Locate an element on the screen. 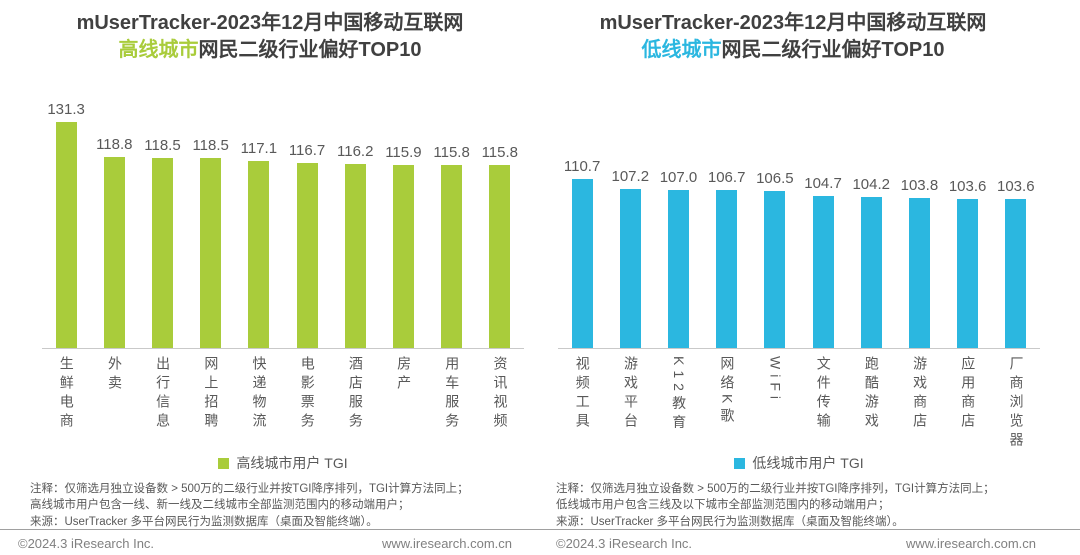  category-slot: 网上招聘 is located at coordinates (211, 404).